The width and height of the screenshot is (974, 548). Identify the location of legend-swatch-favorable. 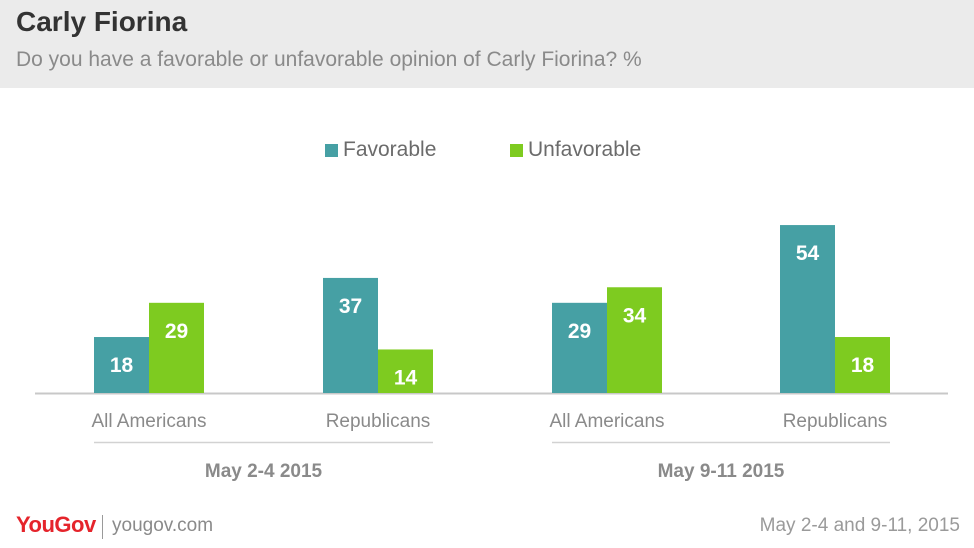
(331, 150).